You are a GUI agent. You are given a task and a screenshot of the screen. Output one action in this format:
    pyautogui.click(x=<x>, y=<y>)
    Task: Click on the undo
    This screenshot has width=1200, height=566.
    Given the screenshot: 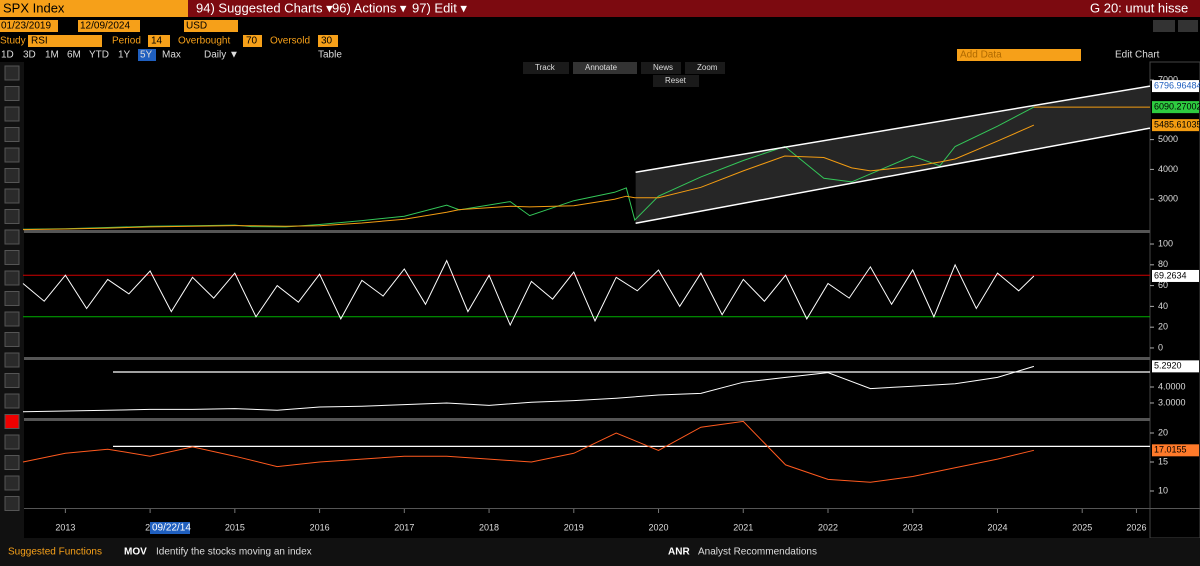 What is the action you would take?
    pyautogui.click(x=1164, y=26)
    